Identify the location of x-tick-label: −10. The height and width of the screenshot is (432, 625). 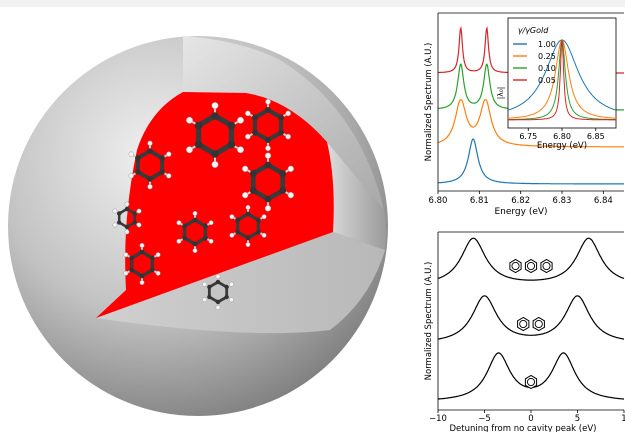
(438, 419).